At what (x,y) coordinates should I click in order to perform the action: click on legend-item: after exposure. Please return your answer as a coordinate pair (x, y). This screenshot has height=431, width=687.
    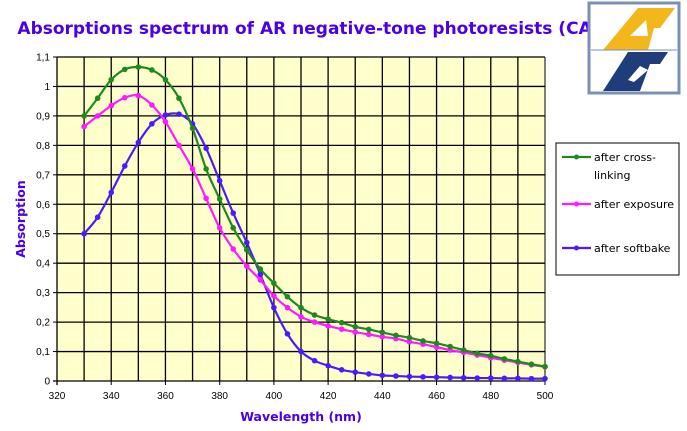
    Looking at the image, I should click on (618, 204).